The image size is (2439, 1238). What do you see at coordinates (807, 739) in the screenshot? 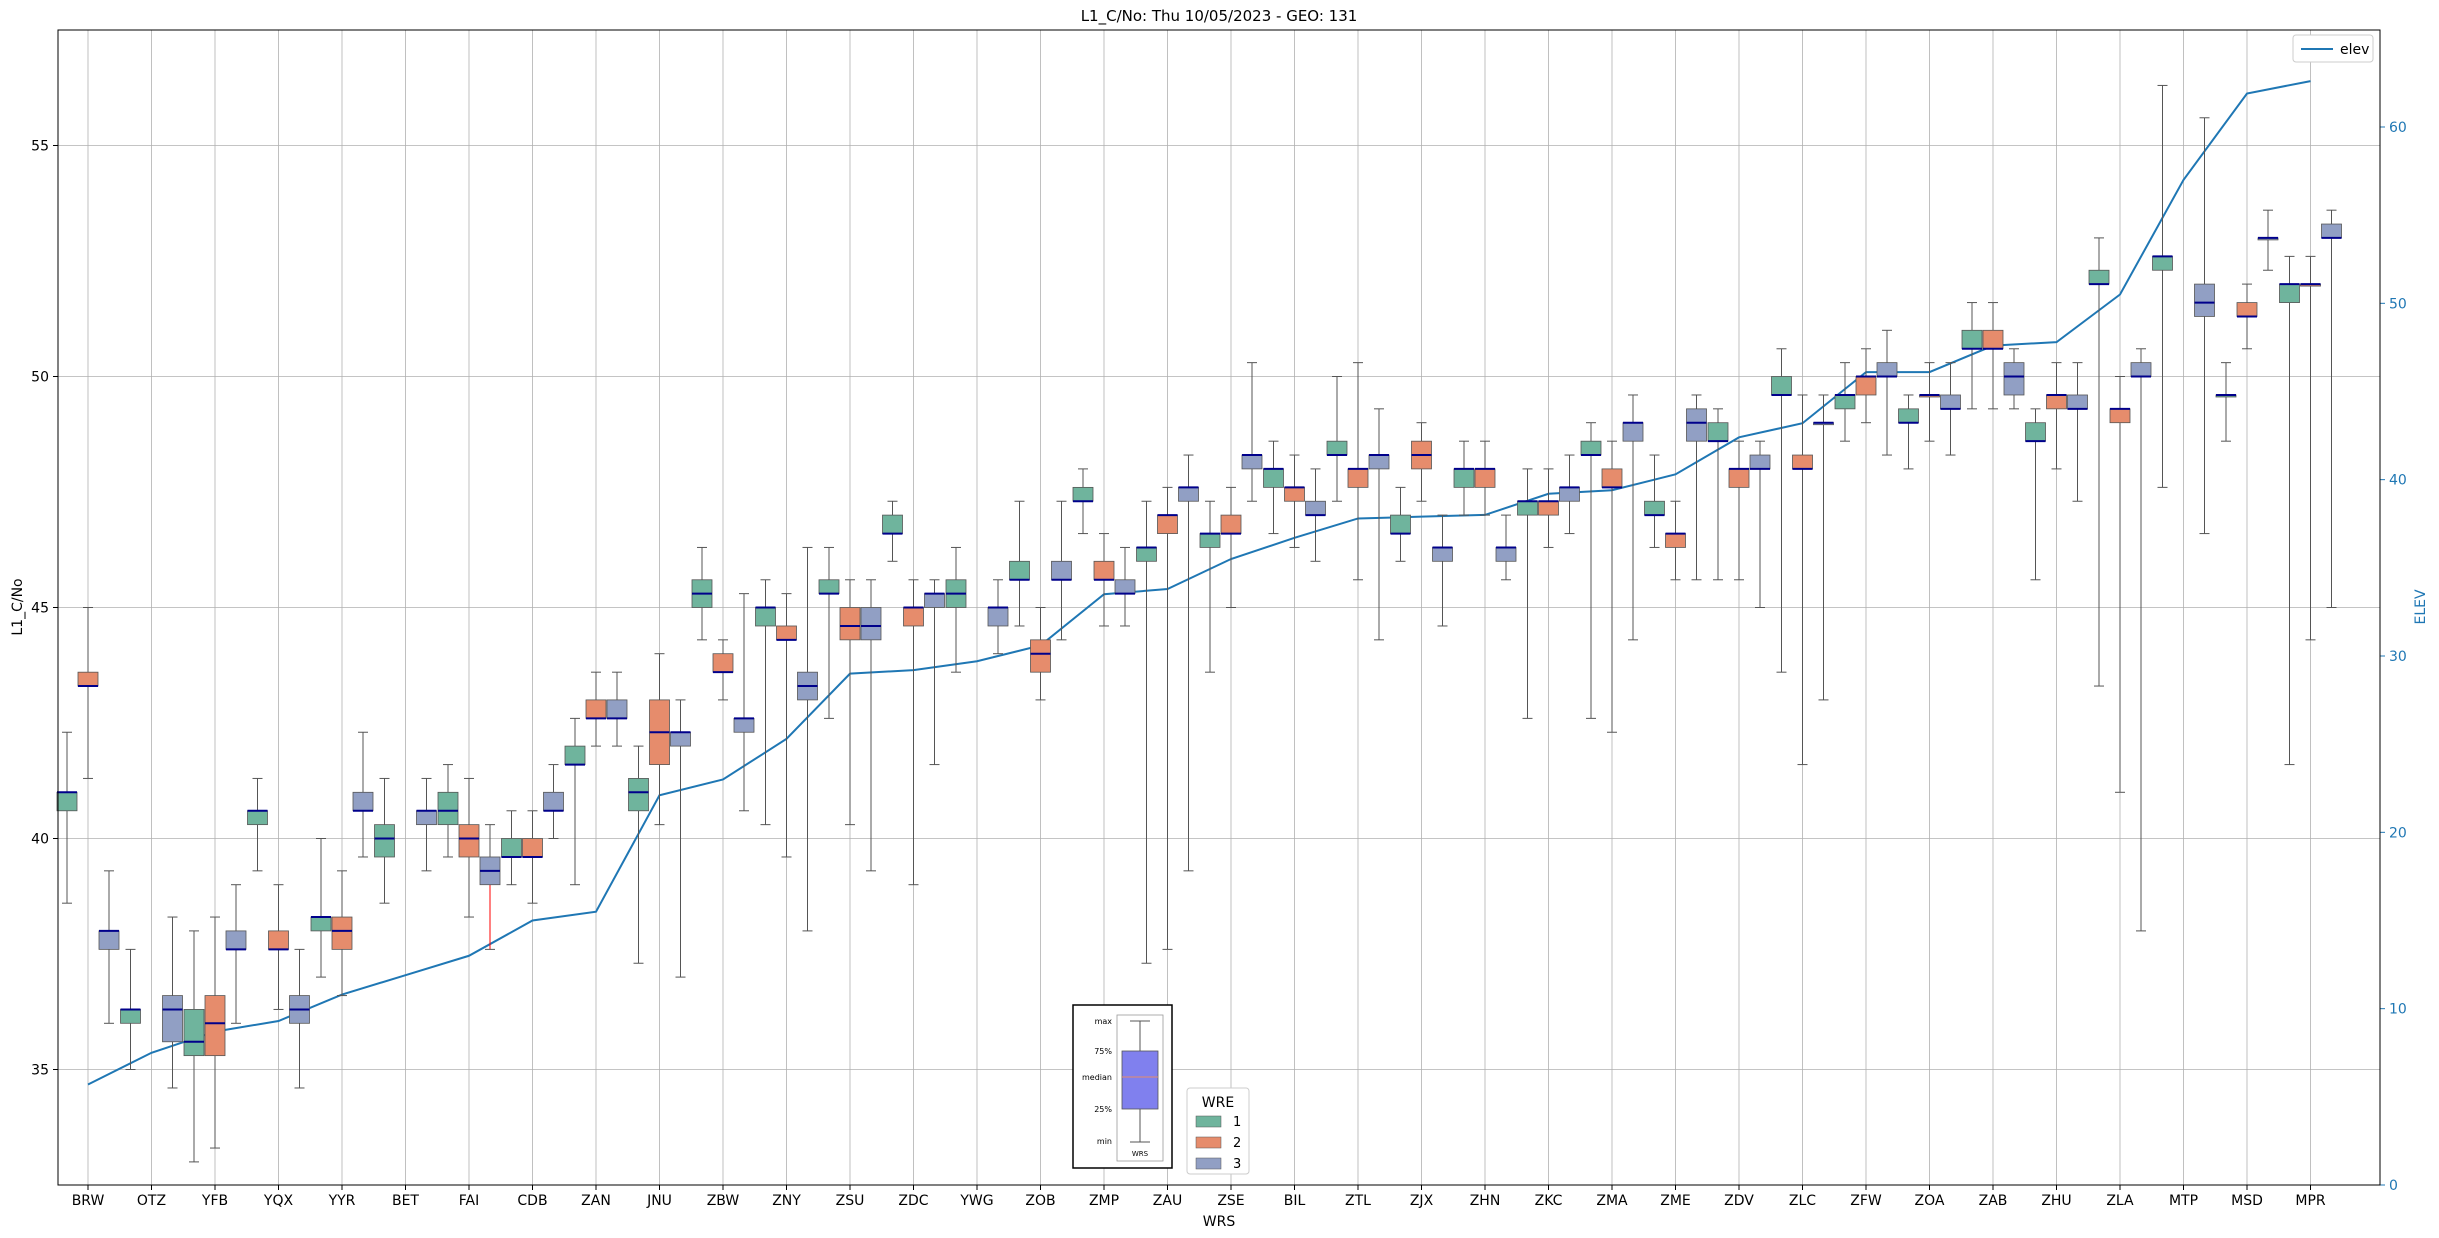
I see `box-ZNY-wre3` at bounding box center [807, 739].